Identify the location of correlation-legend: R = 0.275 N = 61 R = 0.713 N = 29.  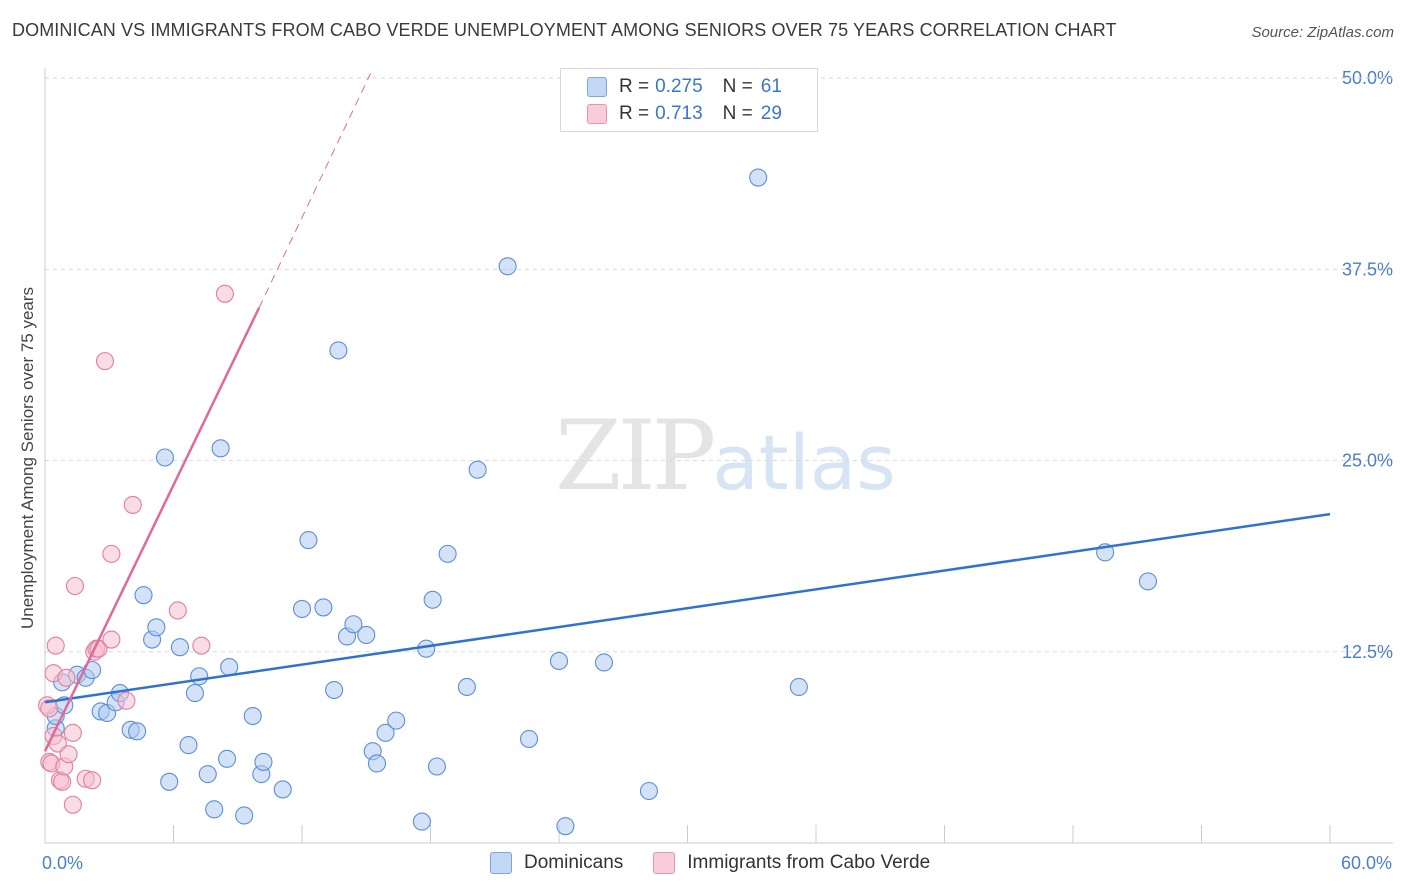
(689, 100).